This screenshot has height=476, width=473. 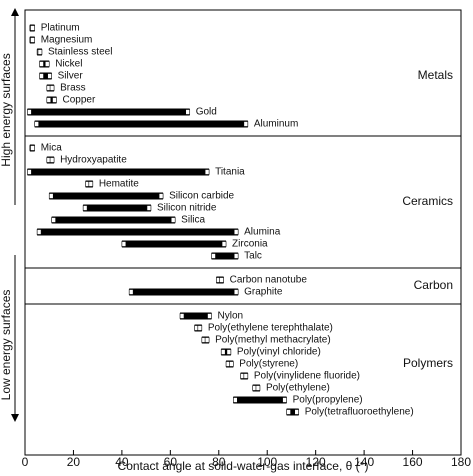 I want to click on group-label: Polymers, so click(x=428, y=363).